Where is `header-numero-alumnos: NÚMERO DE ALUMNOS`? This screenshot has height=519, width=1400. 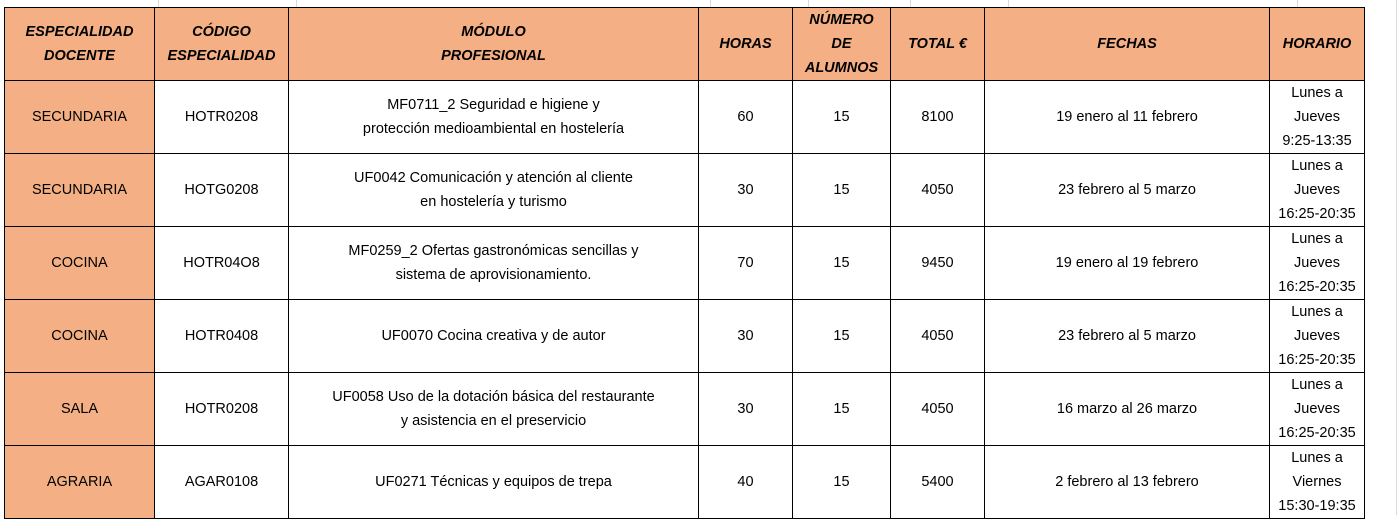
header-numero-alumnos: NÚMERO DE ALUMNOS is located at coordinates (841, 44).